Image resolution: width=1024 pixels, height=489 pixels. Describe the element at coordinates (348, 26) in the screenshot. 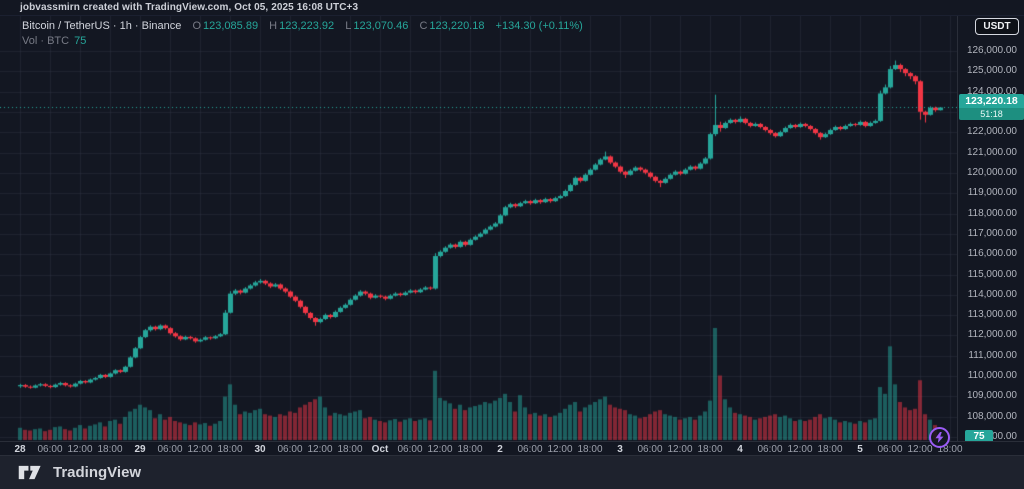

I see `low-label: L` at that location.